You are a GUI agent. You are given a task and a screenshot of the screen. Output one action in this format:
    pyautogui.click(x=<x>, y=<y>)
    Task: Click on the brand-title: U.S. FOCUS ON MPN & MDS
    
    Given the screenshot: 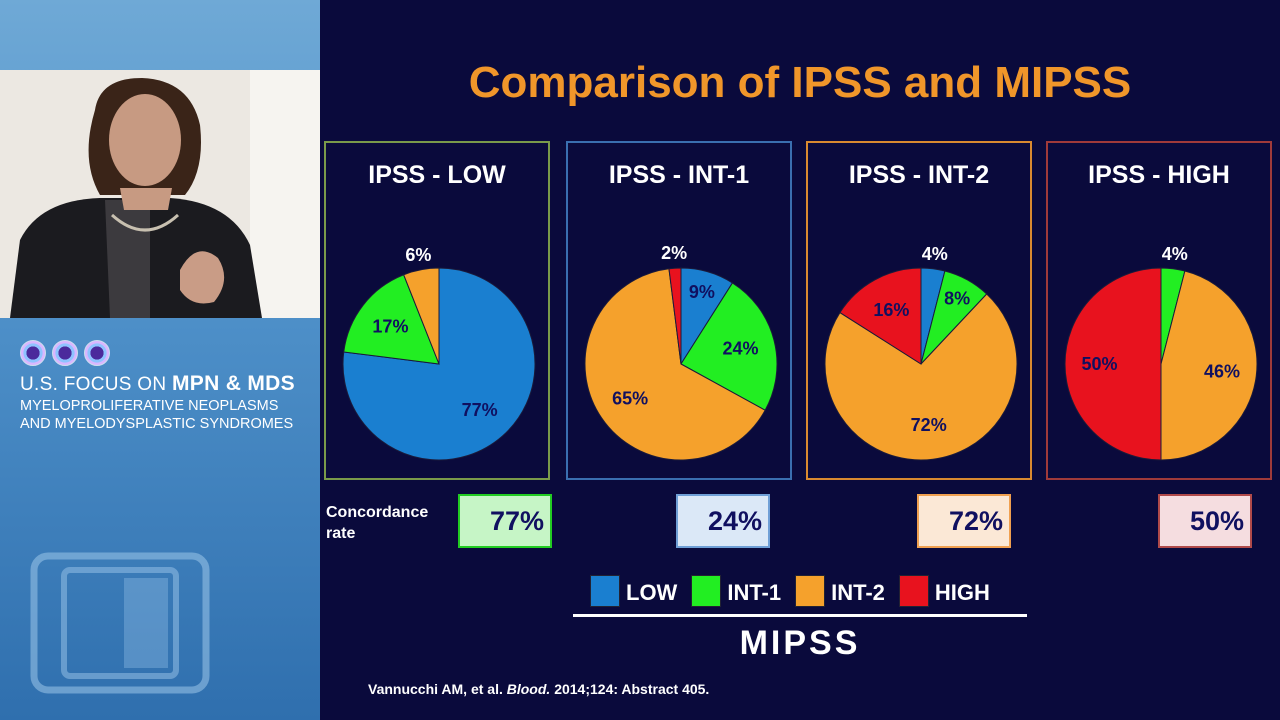 What is the action you would take?
    pyautogui.click(x=170, y=384)
    